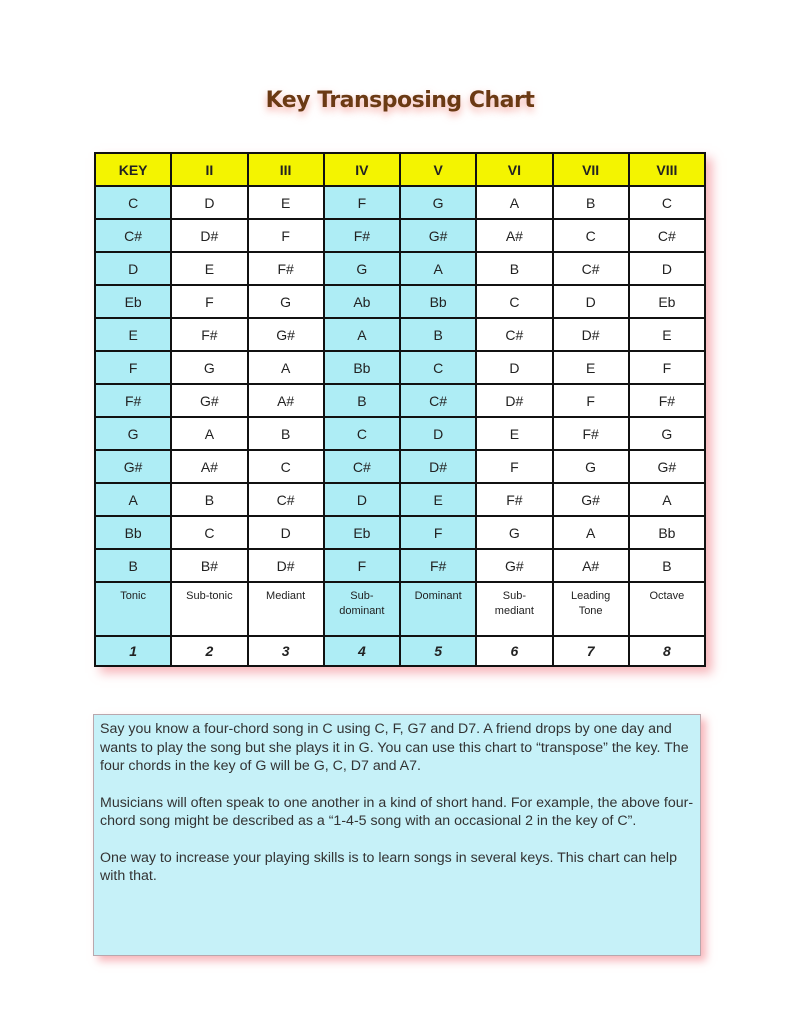 This screenshot has width=800, height=1034. I want to click on table-cell: 2, so click(209, 651).